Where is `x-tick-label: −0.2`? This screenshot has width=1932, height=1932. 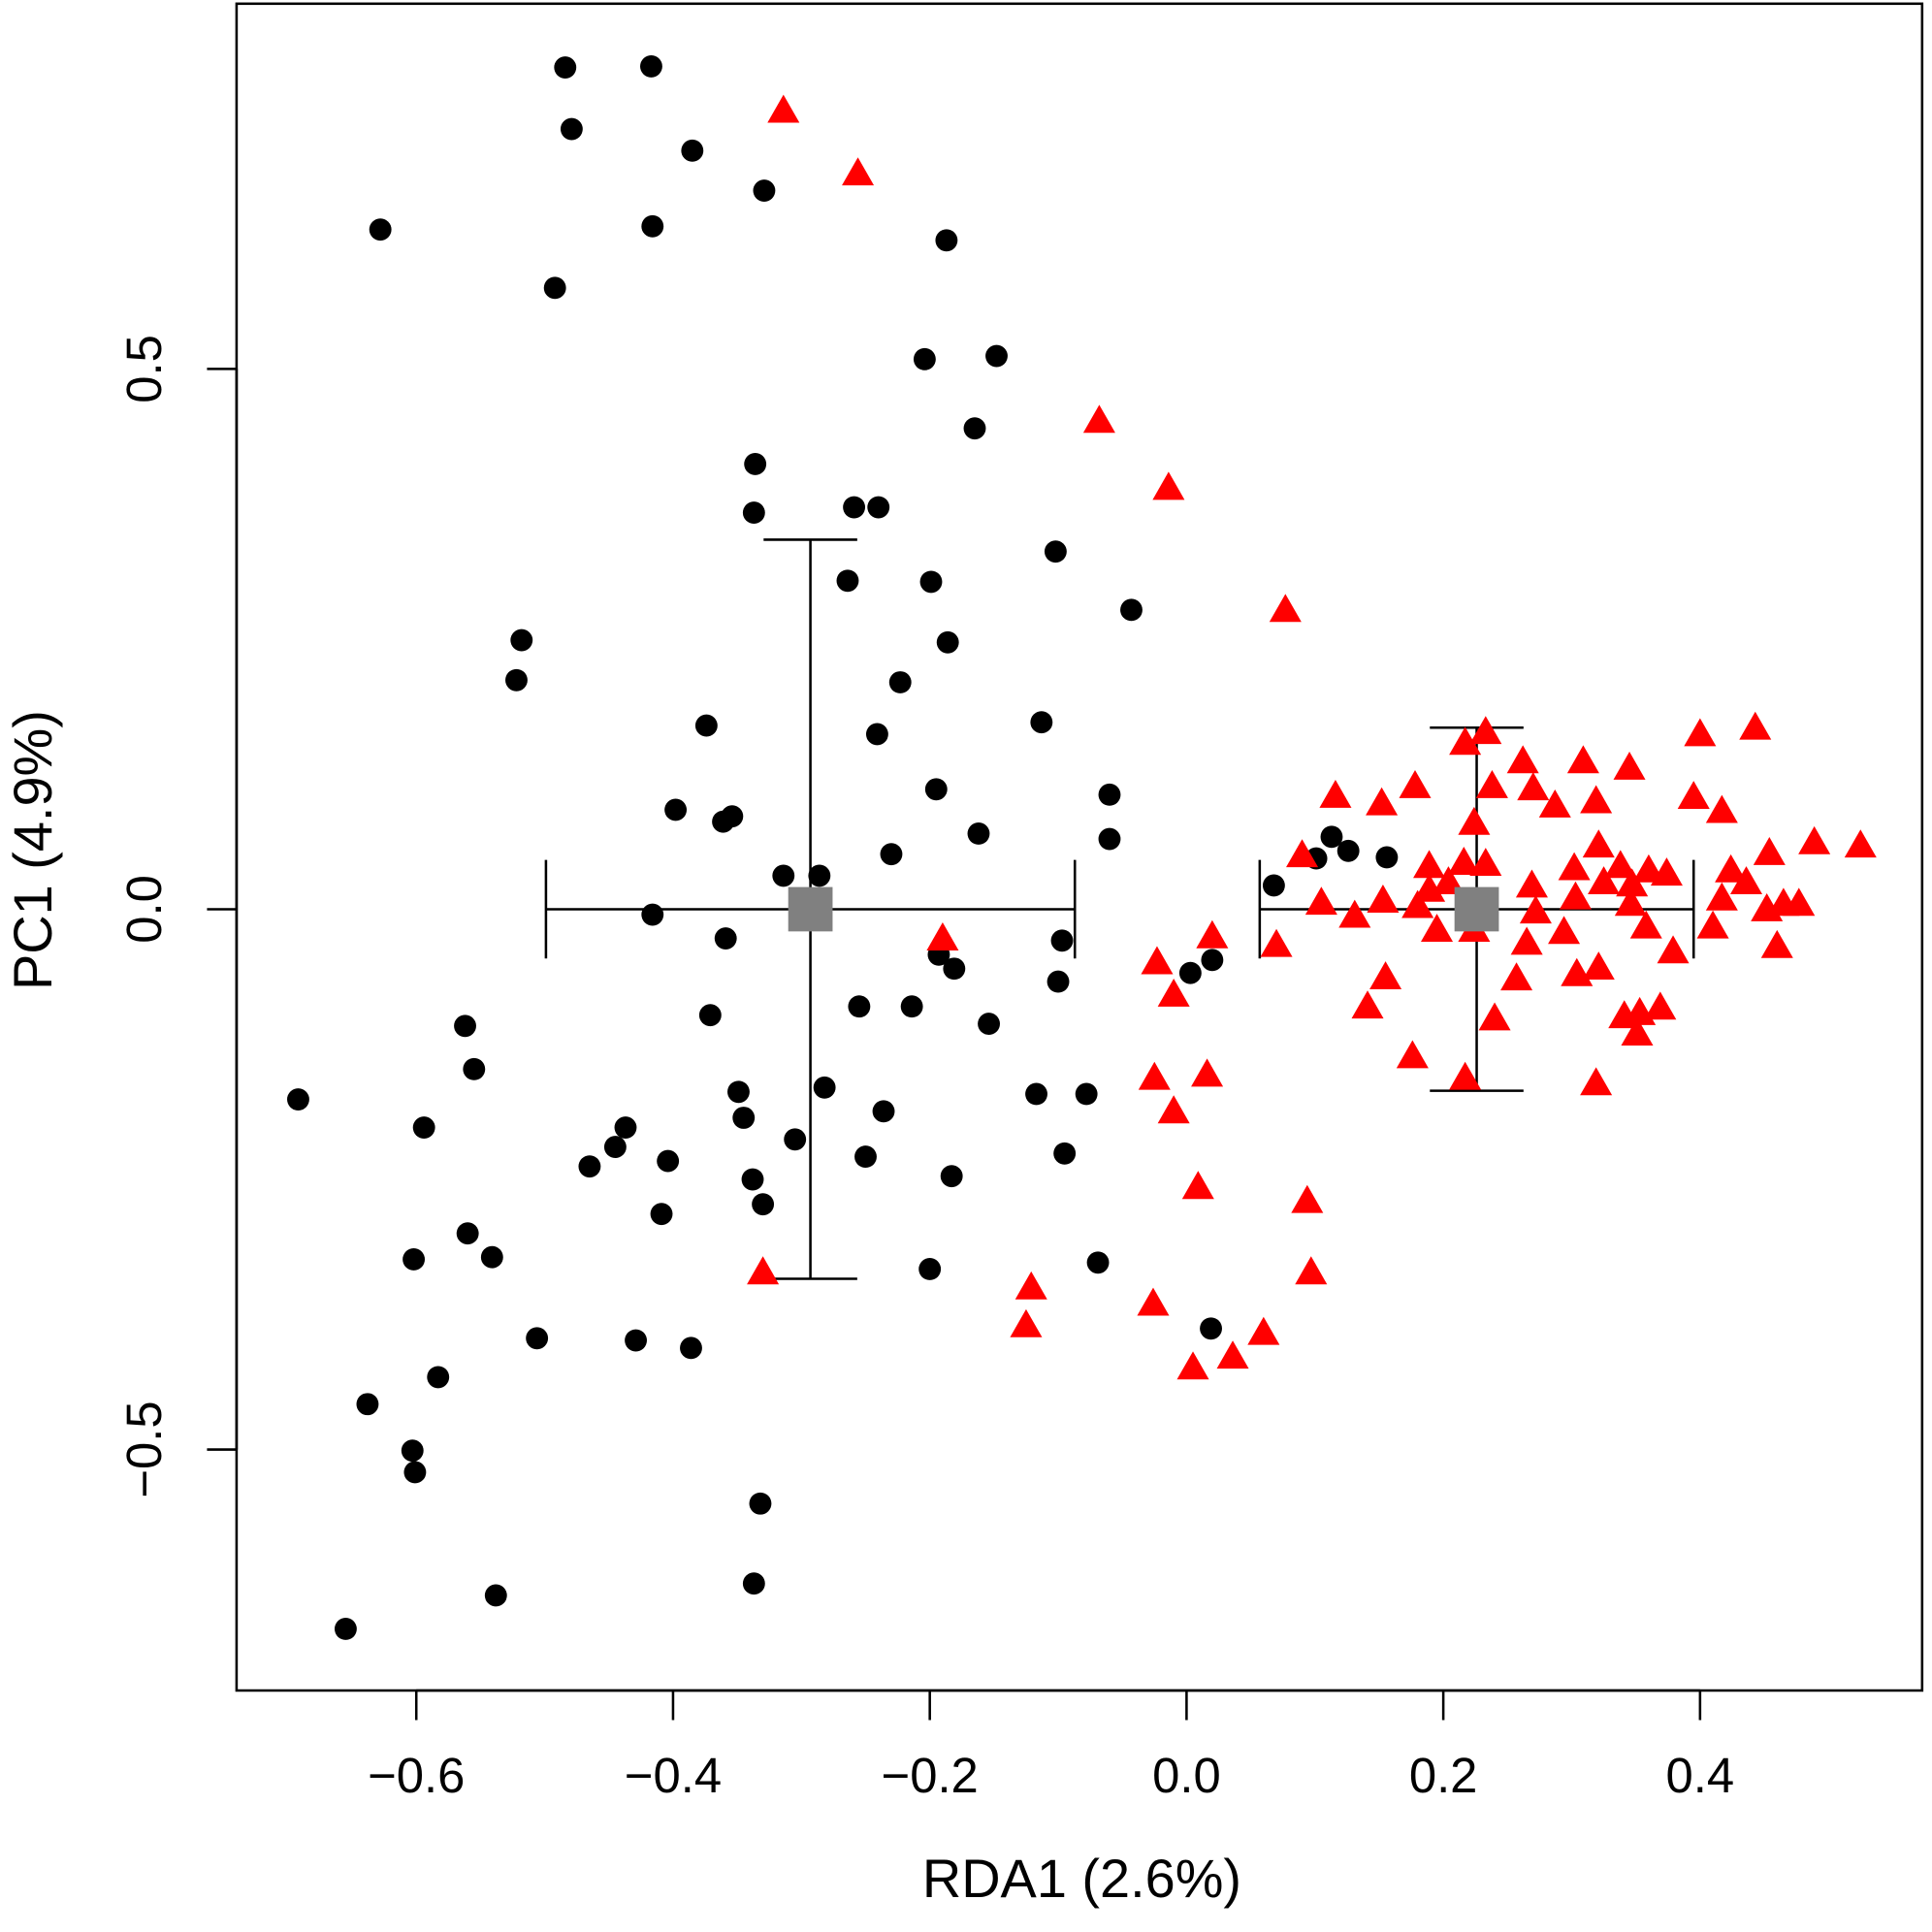 x-tick-label: −0.2 is located at coordinates (930, 1775).